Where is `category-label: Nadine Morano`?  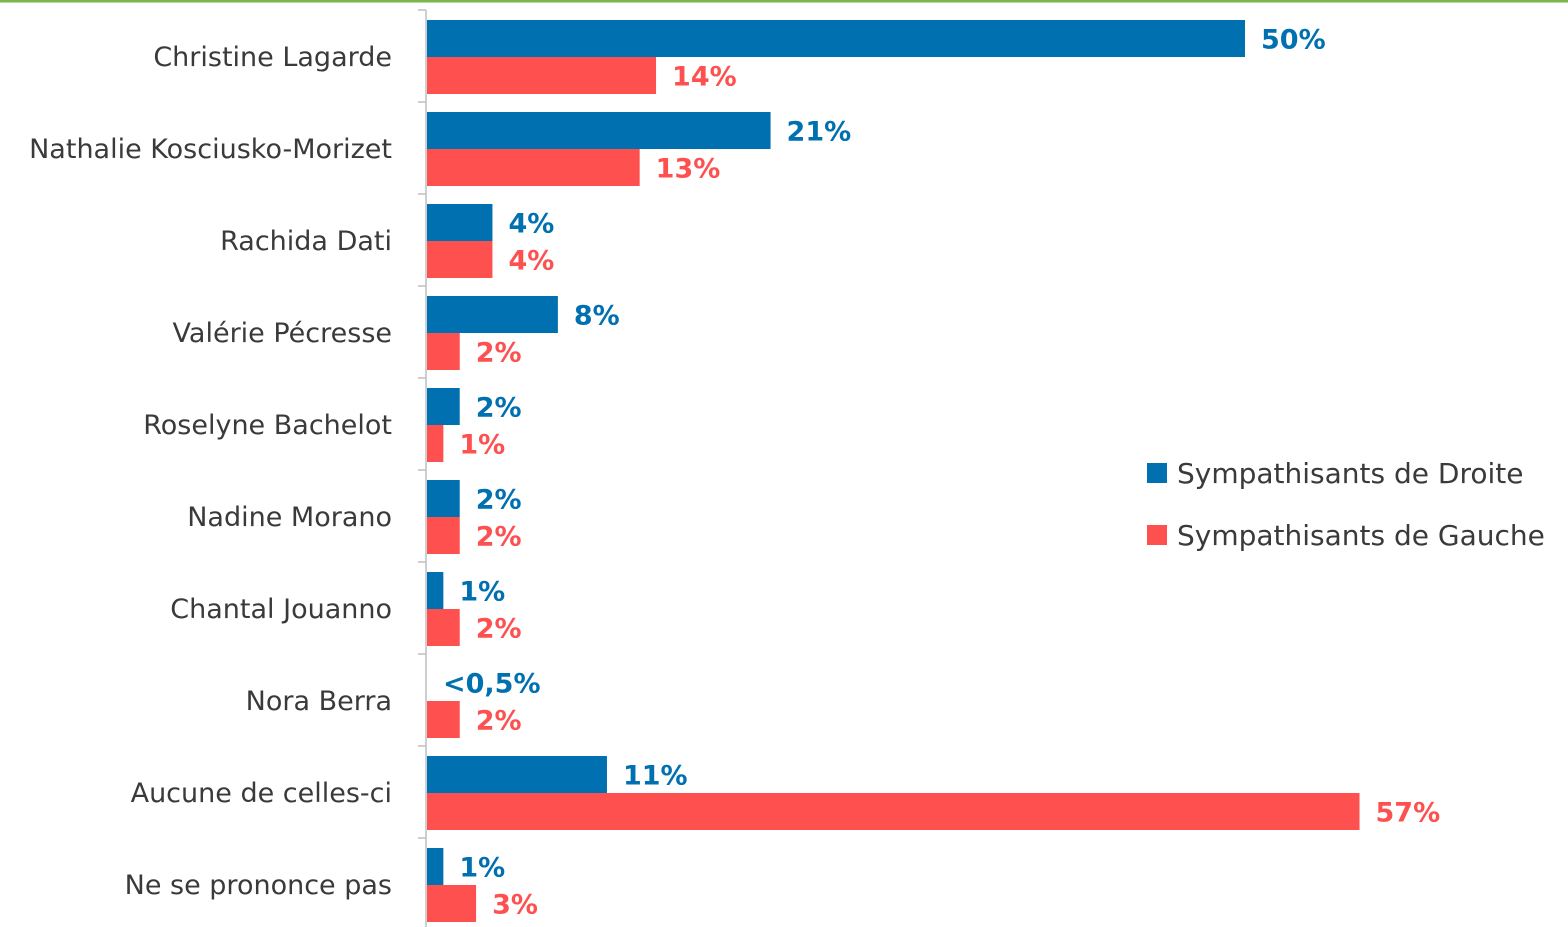
category-label: Nadine Morano is located at coordinates (289, 517).